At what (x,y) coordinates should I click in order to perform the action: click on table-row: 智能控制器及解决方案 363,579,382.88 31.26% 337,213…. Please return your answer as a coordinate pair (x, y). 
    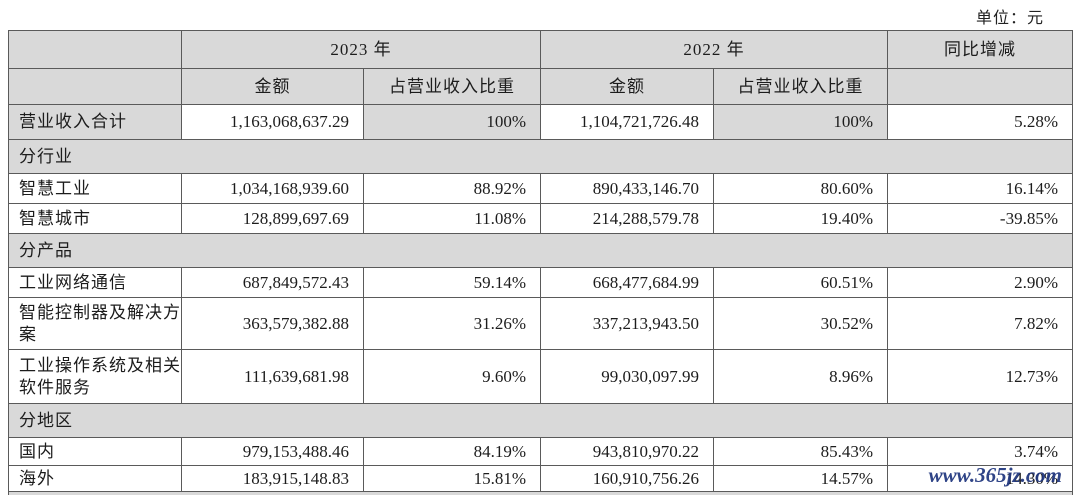
    Looking at the image, I should click on (540, 323).